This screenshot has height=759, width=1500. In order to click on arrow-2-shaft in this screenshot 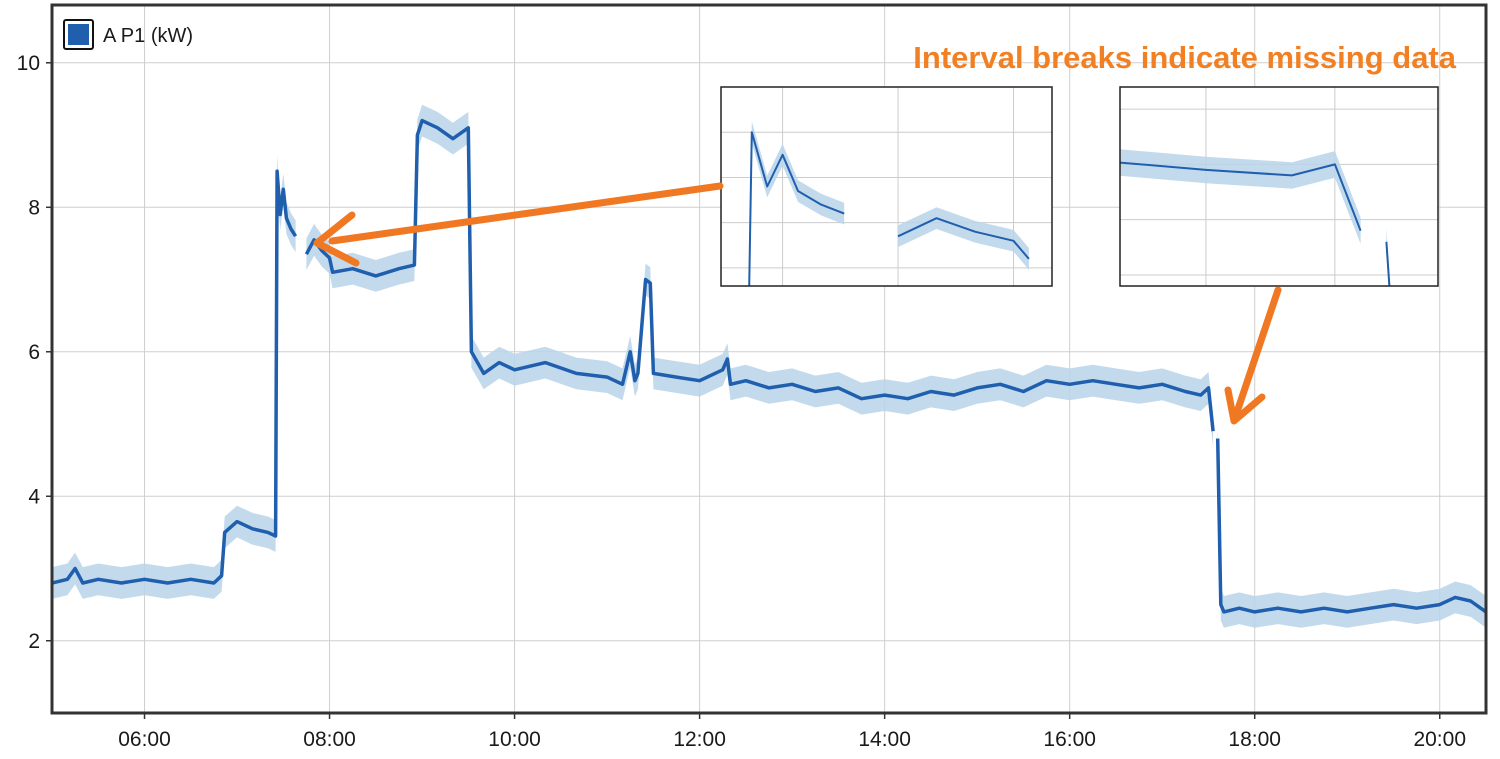, I will do `click(1257, 351)`.